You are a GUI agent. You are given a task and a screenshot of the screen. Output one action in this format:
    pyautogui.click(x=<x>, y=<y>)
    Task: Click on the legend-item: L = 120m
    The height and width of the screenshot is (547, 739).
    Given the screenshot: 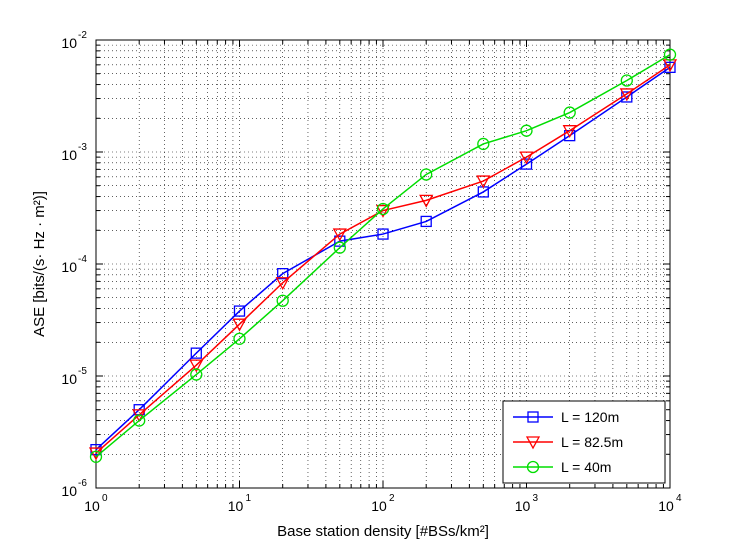 What is the action you would take?
    pyautogui.click(x=566, y=417)
    